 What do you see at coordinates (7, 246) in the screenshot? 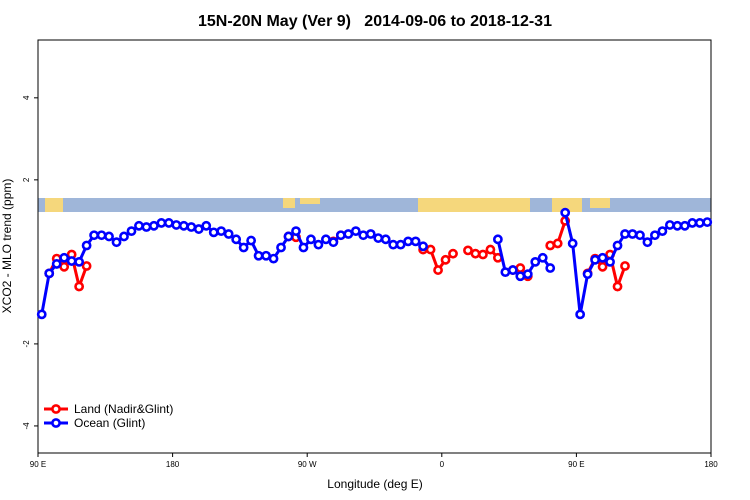
I see `y-axis-label: XCO2 - MLO trend (ppm)` at bounding box center [7, 246].